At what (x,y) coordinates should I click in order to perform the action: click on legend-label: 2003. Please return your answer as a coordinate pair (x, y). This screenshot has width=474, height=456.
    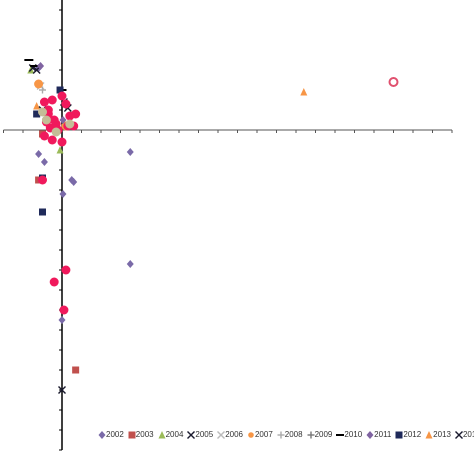
    Looking at the image, I should click on (144, 434).